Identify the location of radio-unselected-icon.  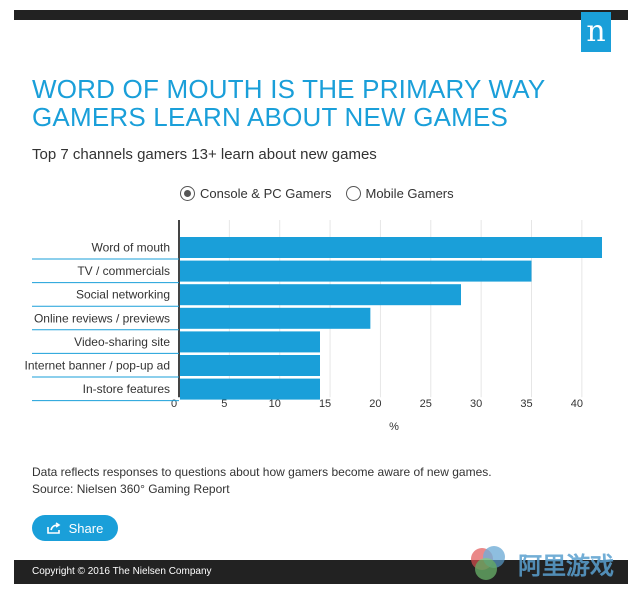
(353, 193).